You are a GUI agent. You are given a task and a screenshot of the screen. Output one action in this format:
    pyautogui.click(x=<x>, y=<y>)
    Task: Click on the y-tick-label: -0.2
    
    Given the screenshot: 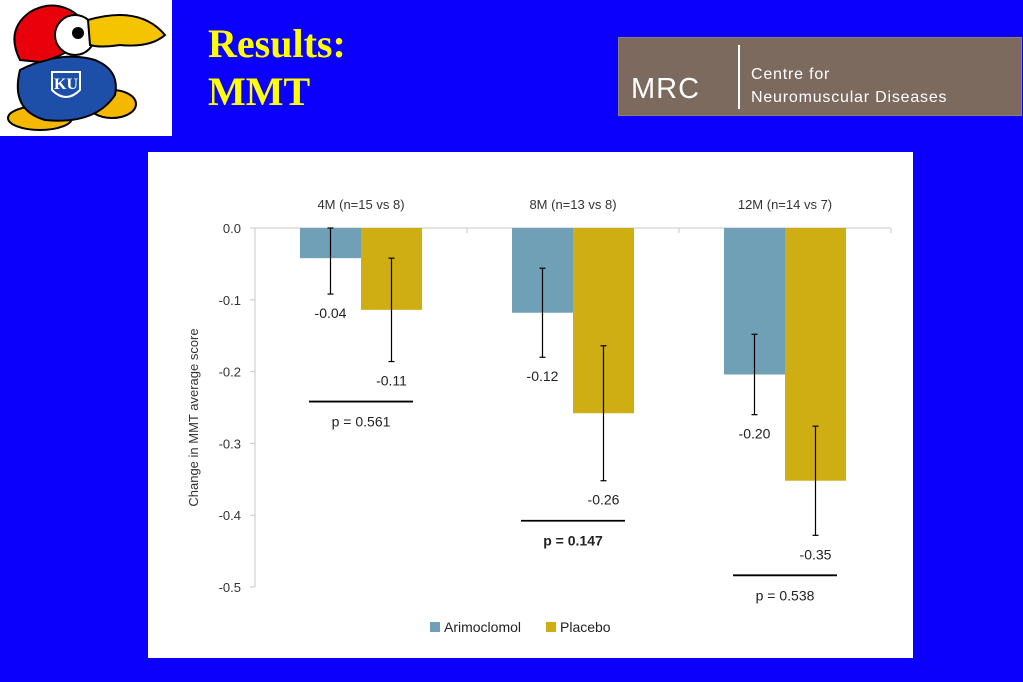 What is the action you would take?
    pyautogui.click(x=230, y=372)
    